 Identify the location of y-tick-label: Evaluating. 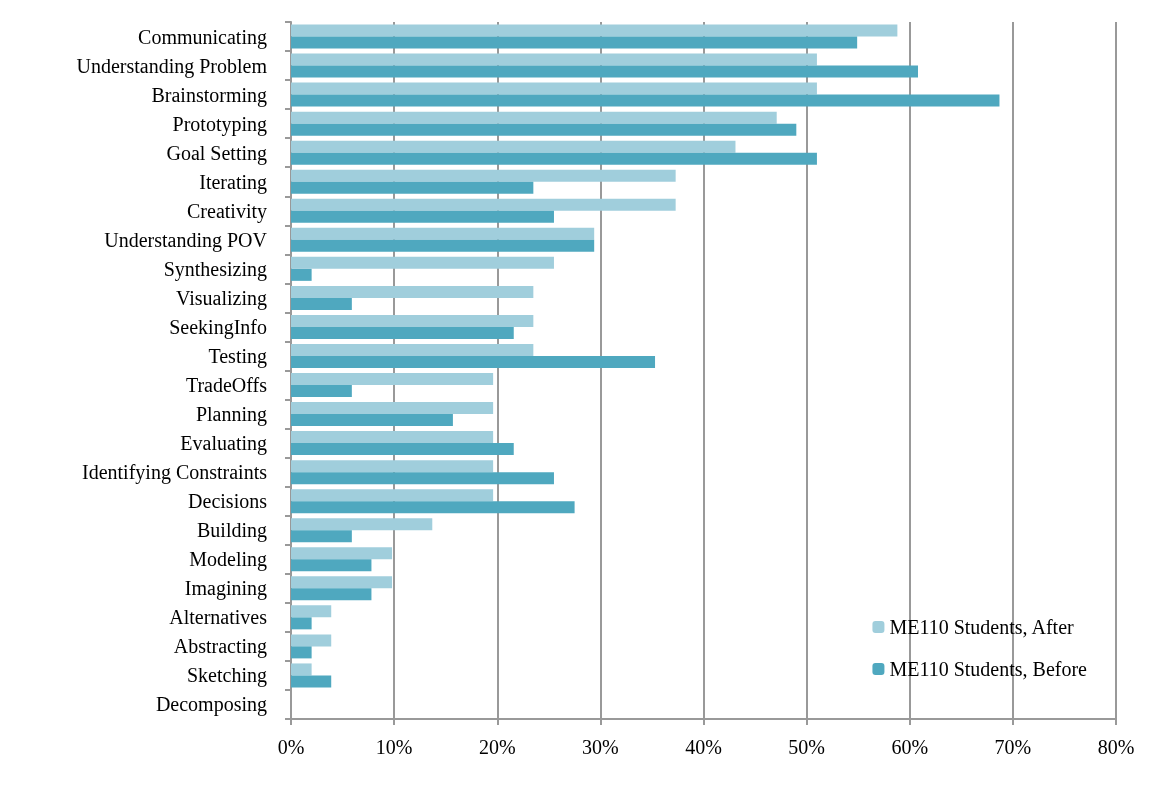
(223, 444).